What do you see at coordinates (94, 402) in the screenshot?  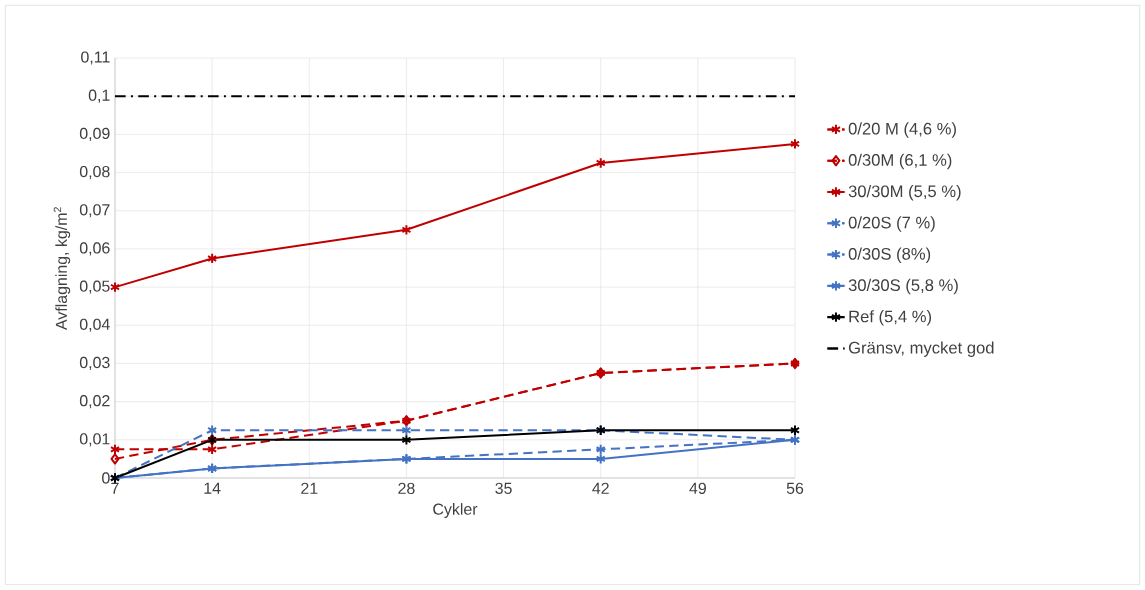 I see `y-tick-label: 0,02` at bounding box center [94, 402].